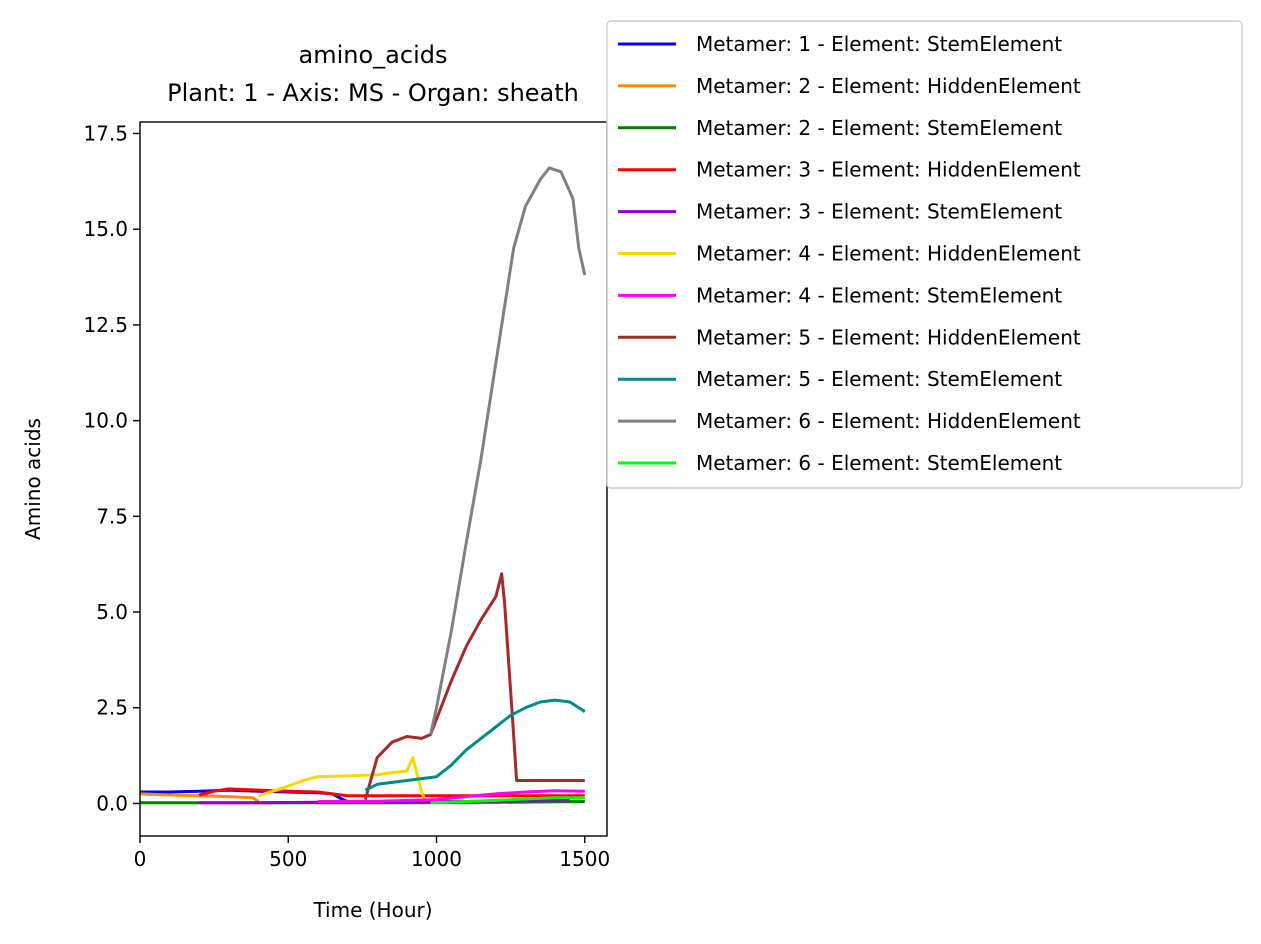  I want to click on y-tick-label: 12.5, so click(105, 325).